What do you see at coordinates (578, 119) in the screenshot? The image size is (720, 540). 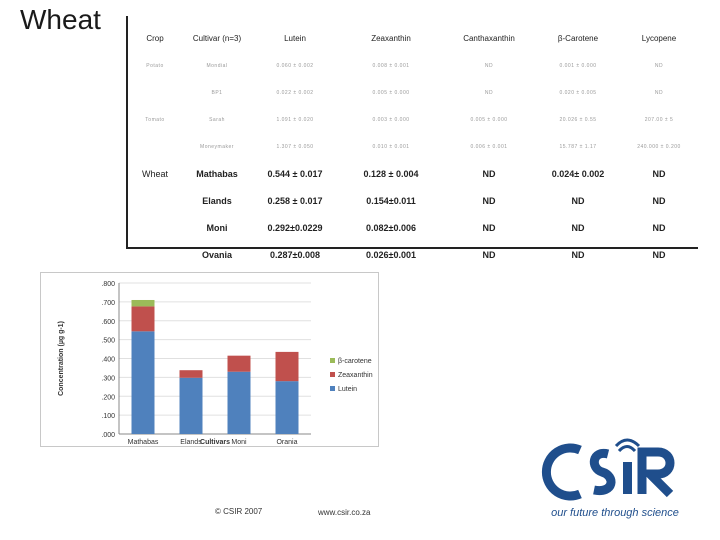 I see `cell-beta-carotene: 20.026 ± 0.55` at bounding box center [578, 119].